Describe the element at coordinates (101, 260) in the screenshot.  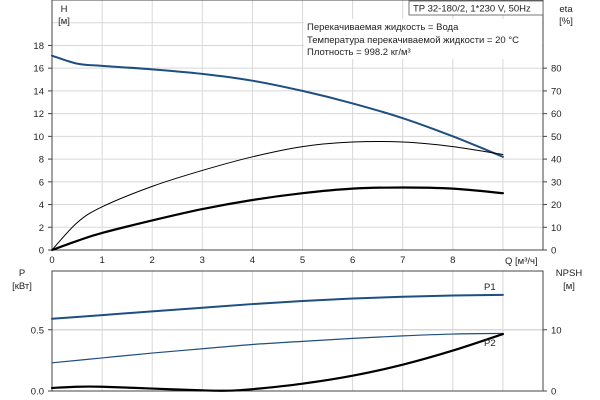
I see `x-tick-label: 1` at that location.